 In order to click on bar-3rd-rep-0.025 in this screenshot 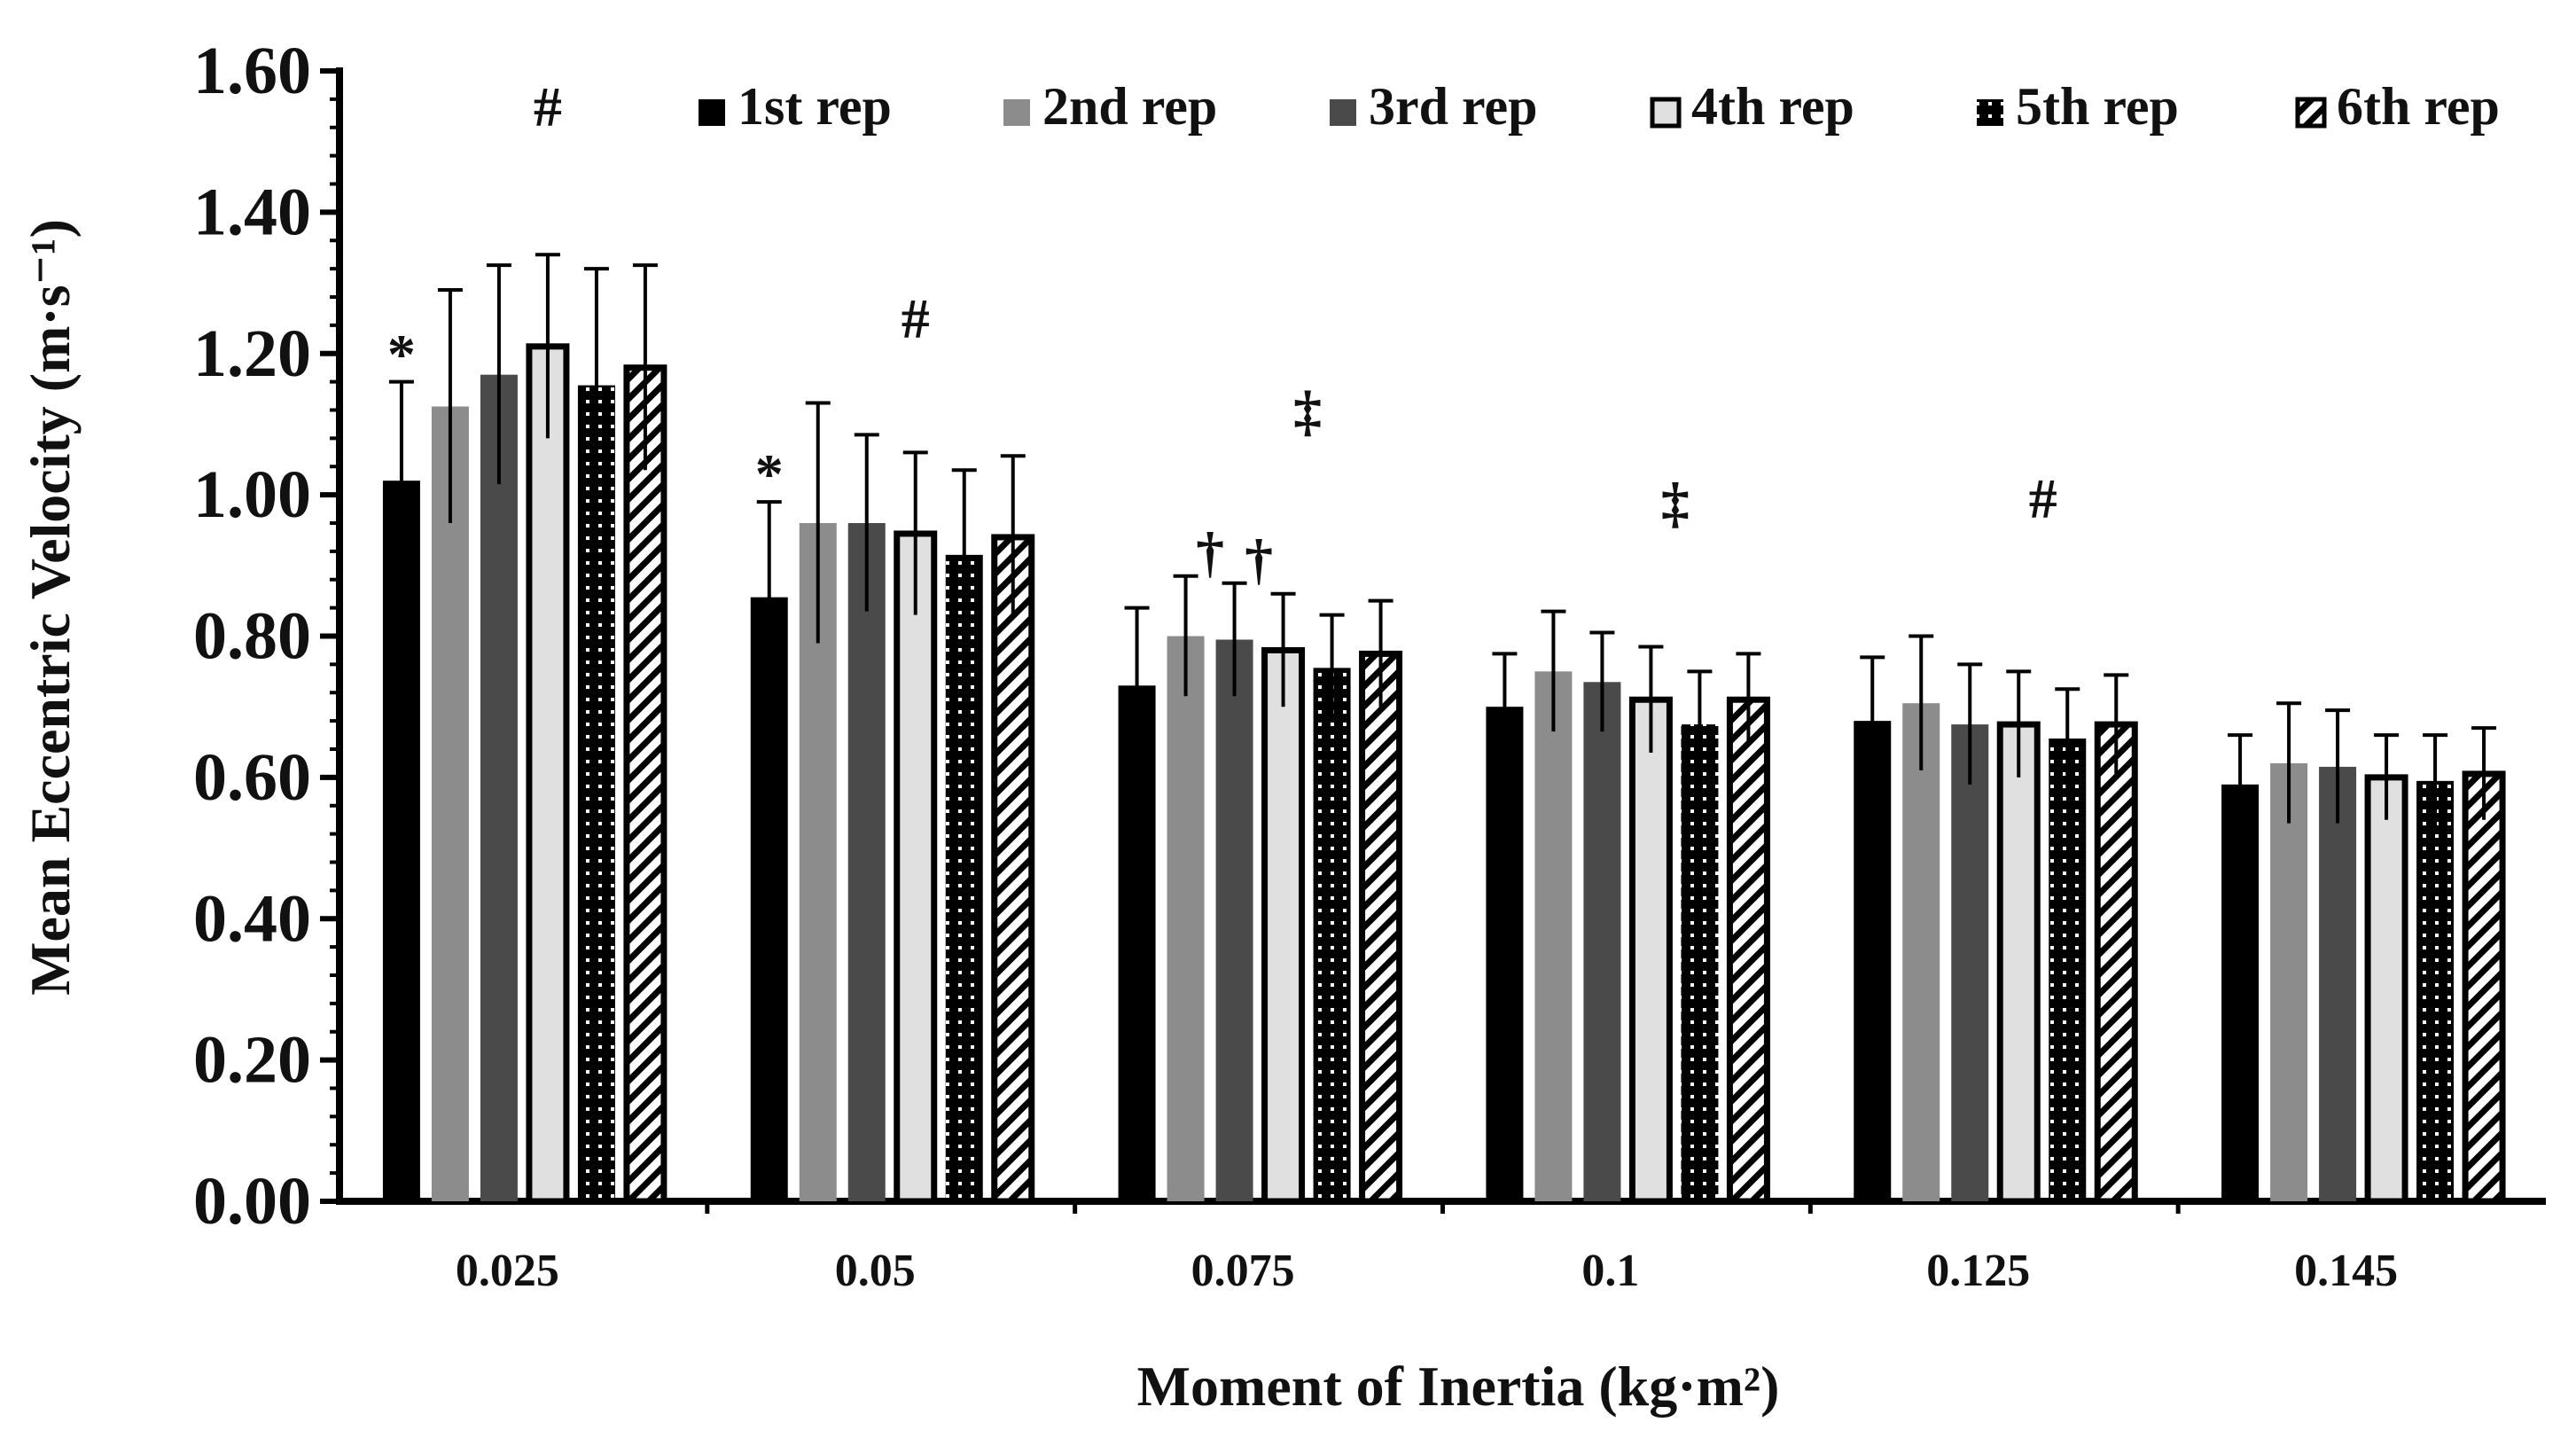, I will do `click(499, 787)`.